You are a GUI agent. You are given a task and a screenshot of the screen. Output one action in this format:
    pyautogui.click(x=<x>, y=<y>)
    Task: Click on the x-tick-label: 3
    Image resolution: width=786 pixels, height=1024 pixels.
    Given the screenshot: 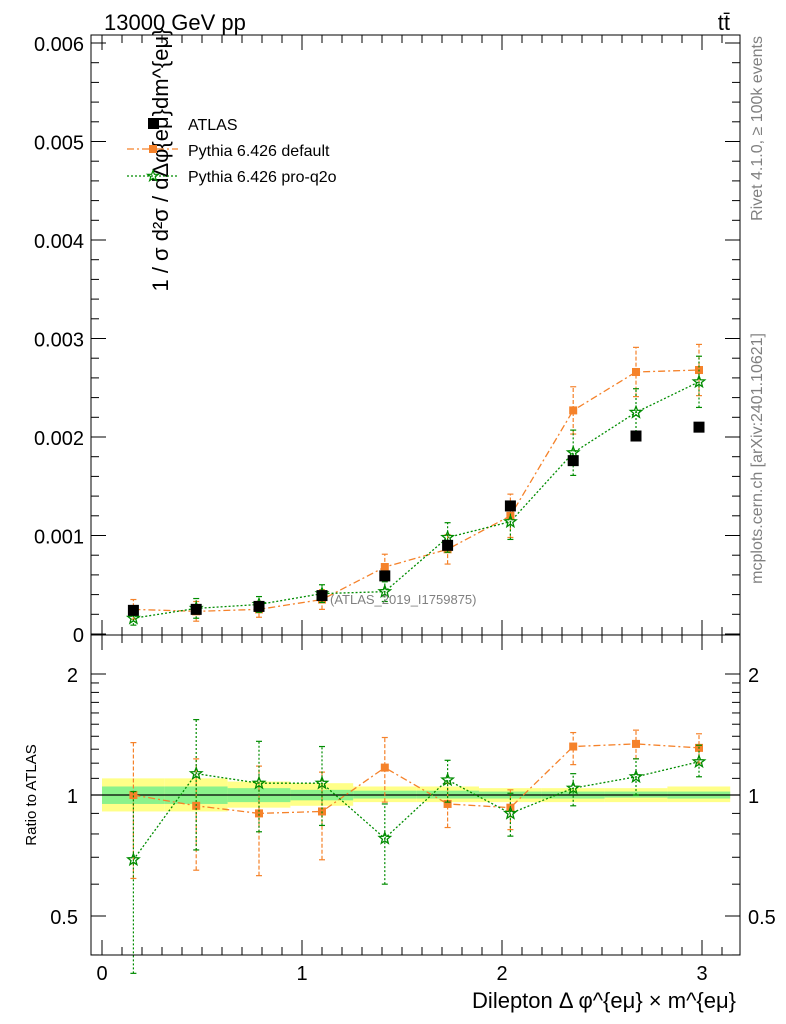 What is the action you would take?
    pyautogui.click(x=701, y=974)
    